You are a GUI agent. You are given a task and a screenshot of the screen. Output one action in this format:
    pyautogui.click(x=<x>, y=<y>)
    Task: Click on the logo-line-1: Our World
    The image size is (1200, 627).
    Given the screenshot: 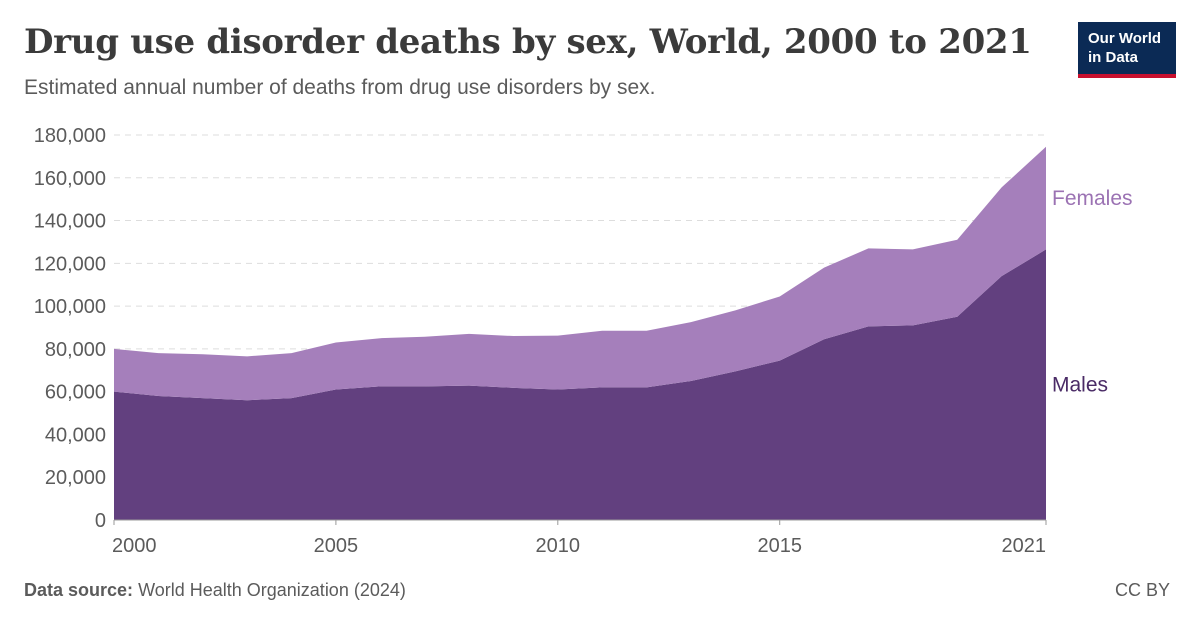 What is the action you would take?
    pyautogui.click(x=1125, y=38)
    